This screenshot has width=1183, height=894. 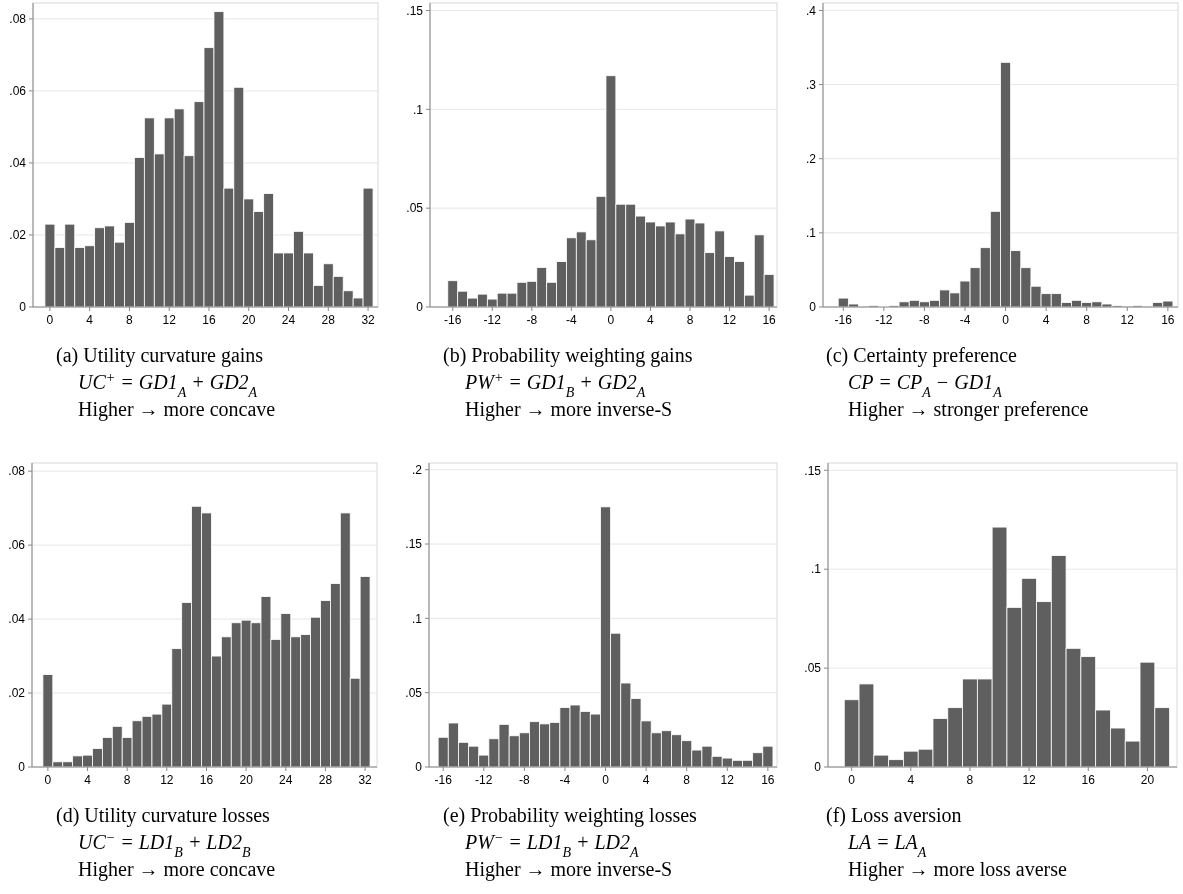 I want to click on text: UC$^{+}$ = GD1$_{A}$ + GD2$_{A}$, so click(x=168, y=384).